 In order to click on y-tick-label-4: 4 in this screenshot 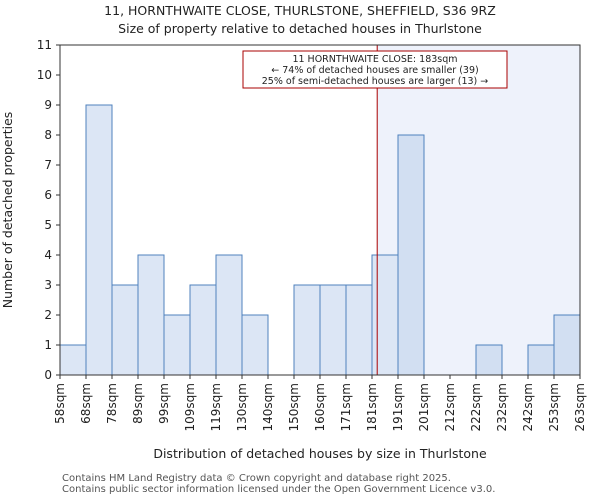, I will do `click(48, 255)`.